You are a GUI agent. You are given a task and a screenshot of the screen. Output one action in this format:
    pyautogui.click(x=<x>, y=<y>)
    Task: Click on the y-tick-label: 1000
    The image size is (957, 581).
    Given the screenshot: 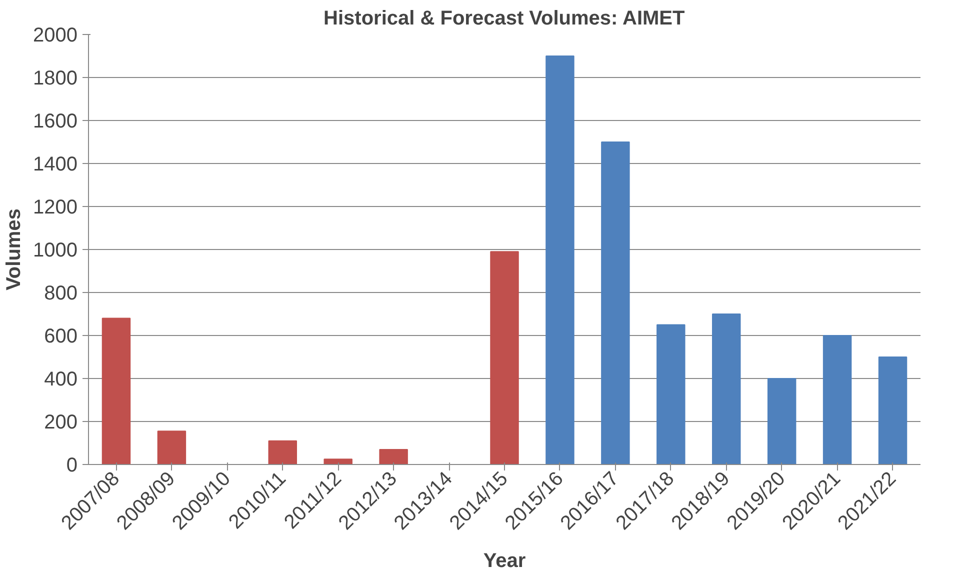 What is the action you would take?
    pyautogui.click(x=55, y=251)
    